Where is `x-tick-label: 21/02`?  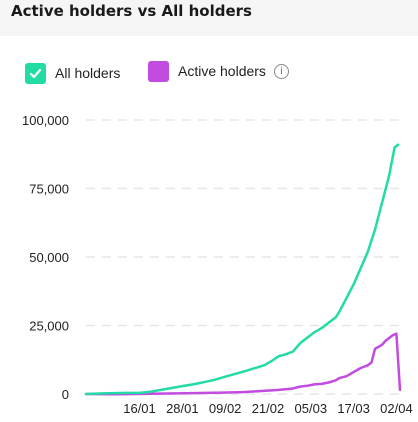
x-tick-label: 21/02 is located at coordinates (268, 408).